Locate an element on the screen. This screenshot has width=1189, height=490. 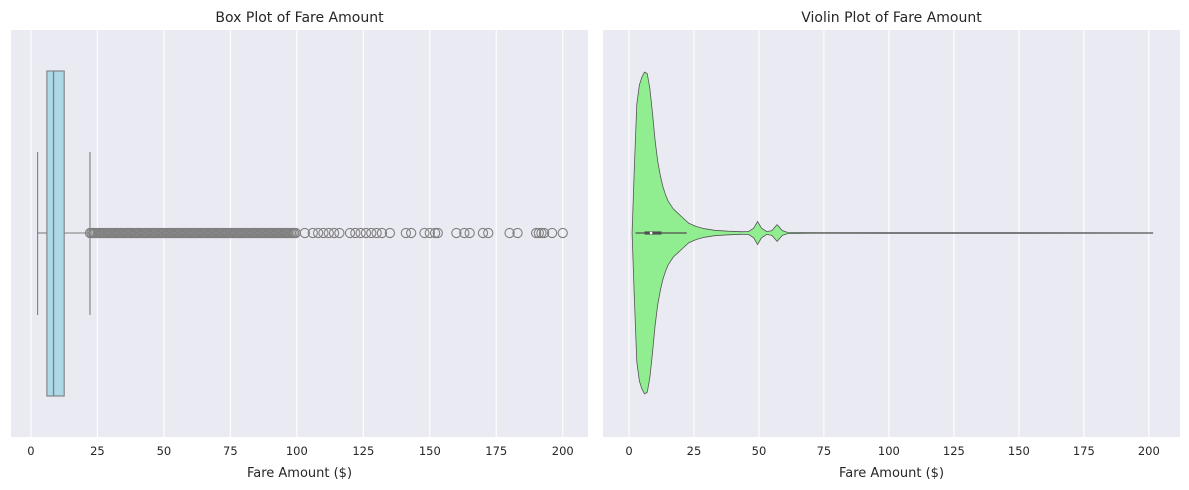
violin-plot-title: Violin Plot of Fare Amount is located at coordinates (891, 18).